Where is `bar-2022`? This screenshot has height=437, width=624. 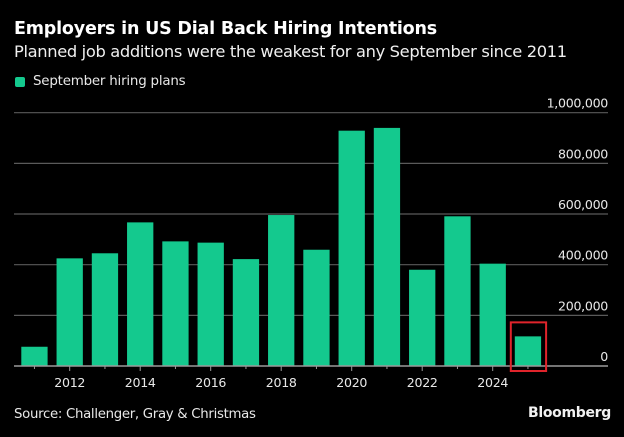
bar-2022 is located at coordinates (422, 317).